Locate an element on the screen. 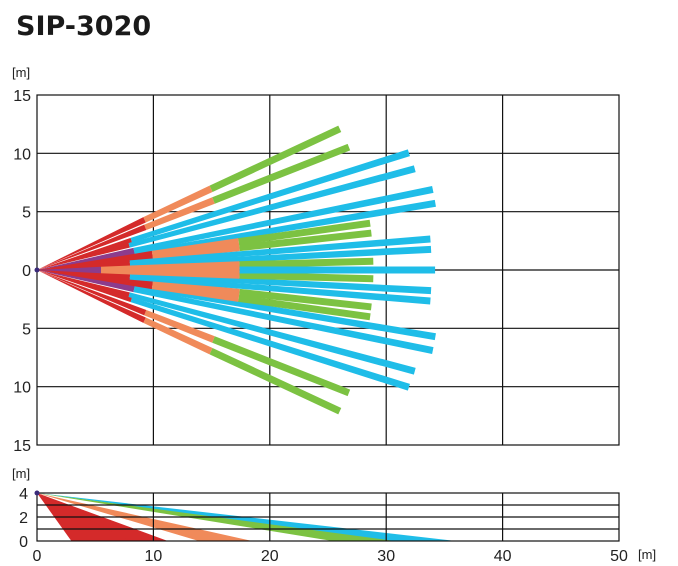  side-y-tick-labels: 4 2 0 is located at coordinates (23, 518).